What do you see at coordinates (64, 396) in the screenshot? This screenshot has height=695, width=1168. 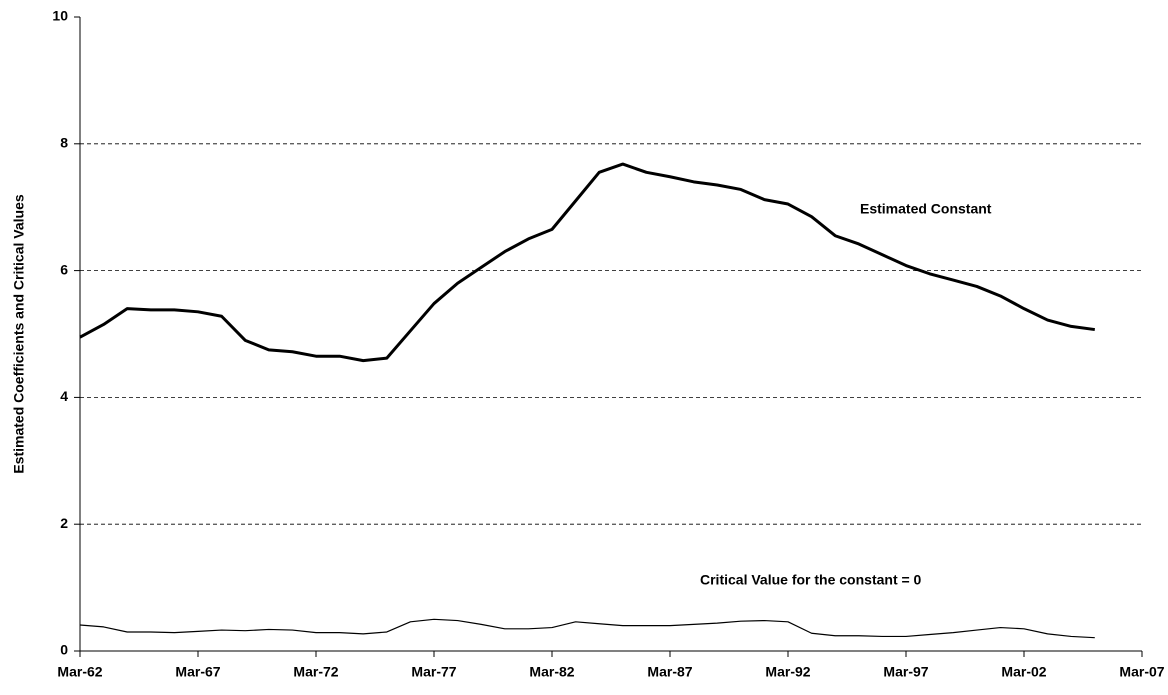 I see `y-tick-label: 4` at bounding box center [64, 396].